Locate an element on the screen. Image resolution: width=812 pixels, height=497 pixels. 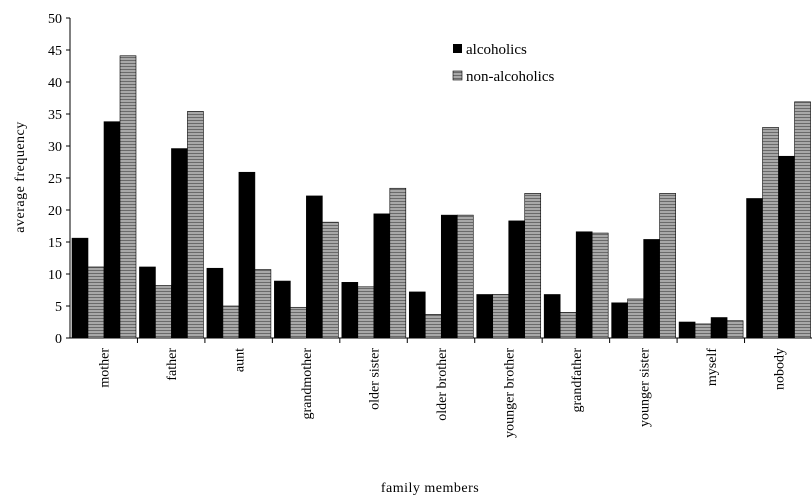
legend-label-alcoholics: alcoholics is located at coordinates (496, 50).